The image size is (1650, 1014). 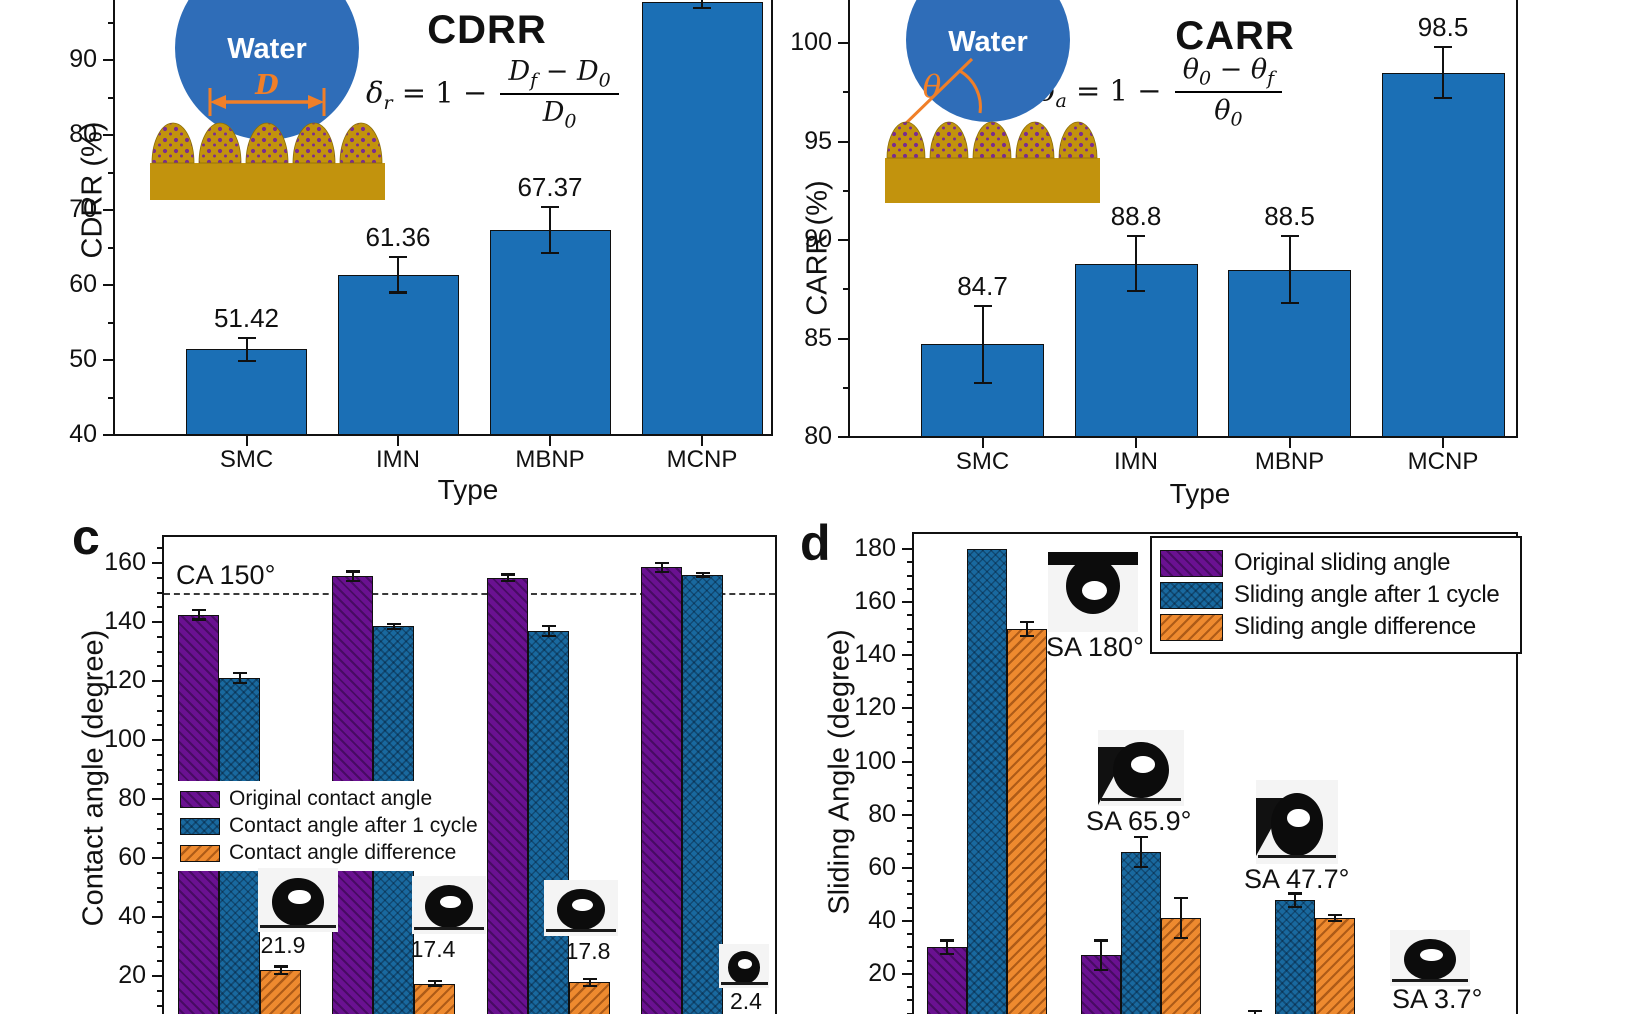 I want to click on legend-swatch-orange, so click(x=1191, y=627).